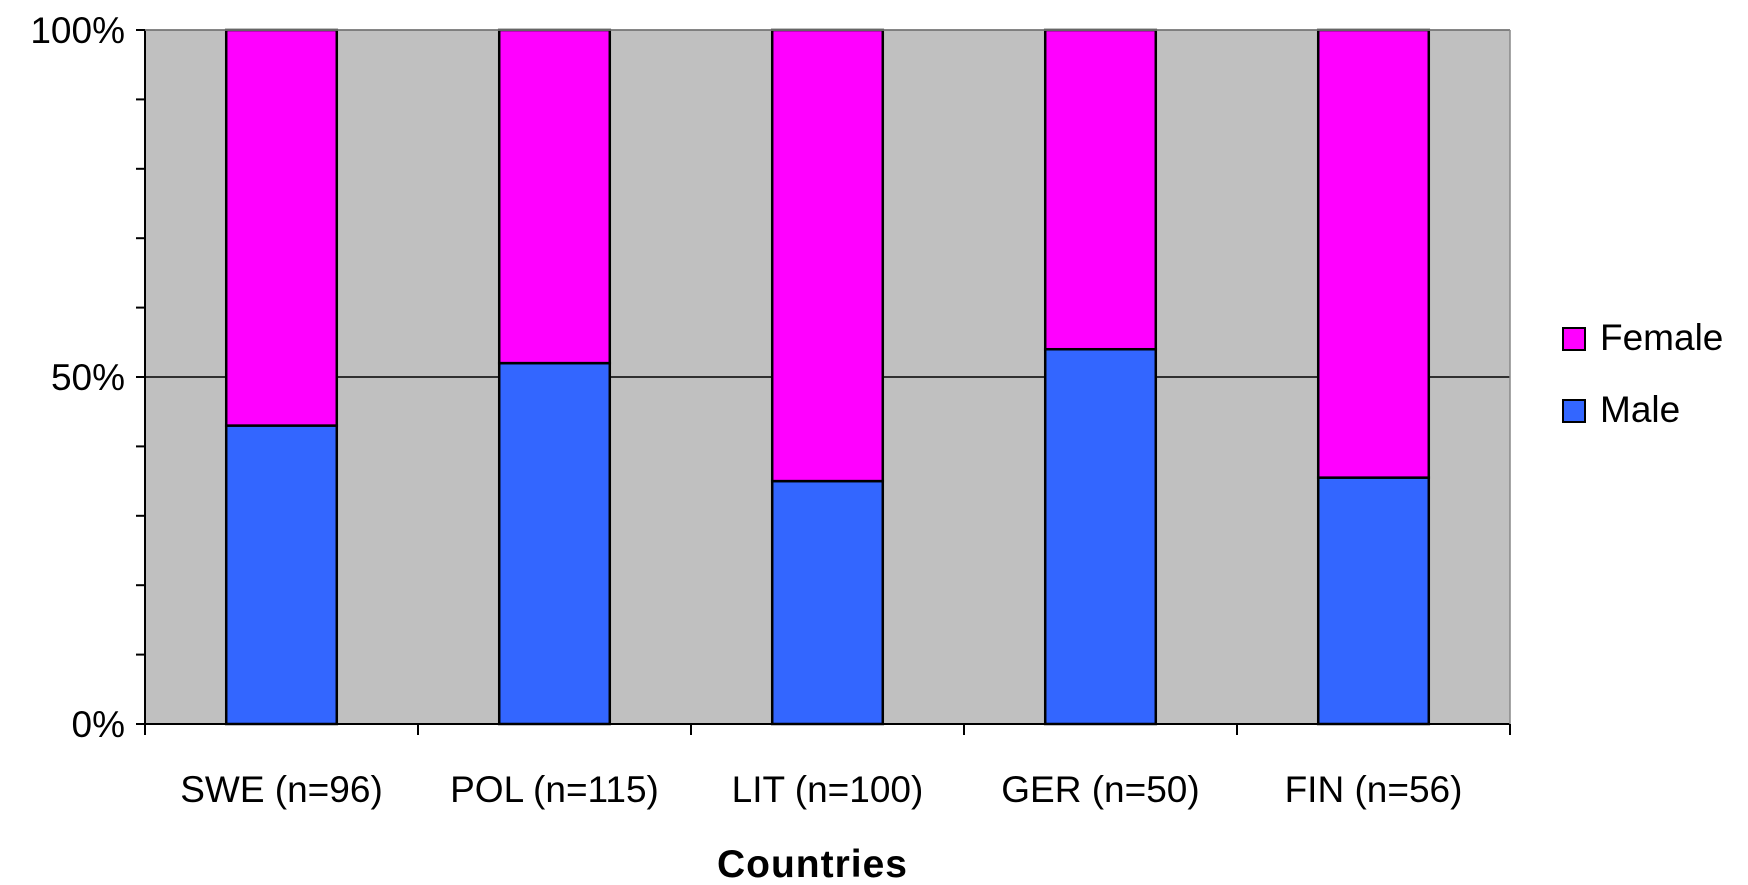 The height and width of the screenshot is (885, 1748). I want to click on x-tick-label: FIN (n=56), so click(1374, 789).